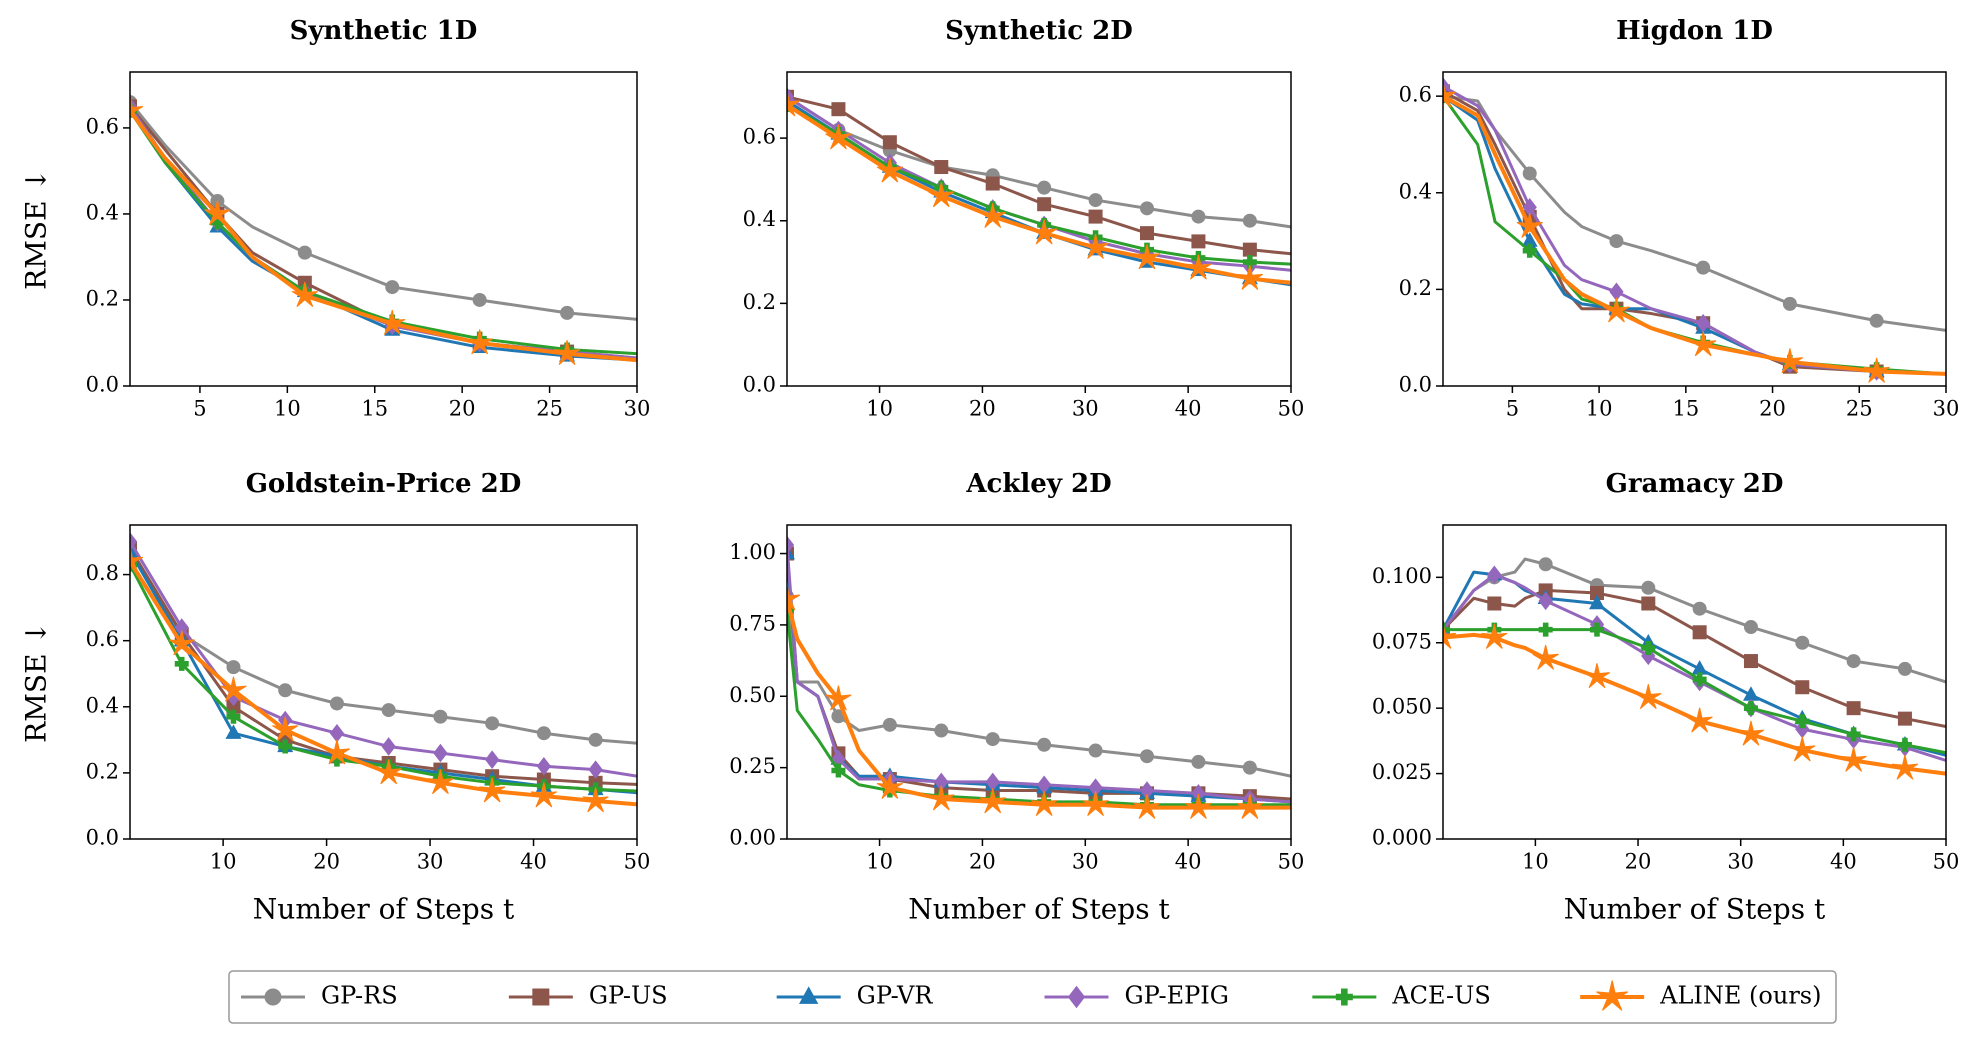 This screenshot has width=1975, height=1045. I want to click on y-tick-label: 0.25, so click(752, 766).